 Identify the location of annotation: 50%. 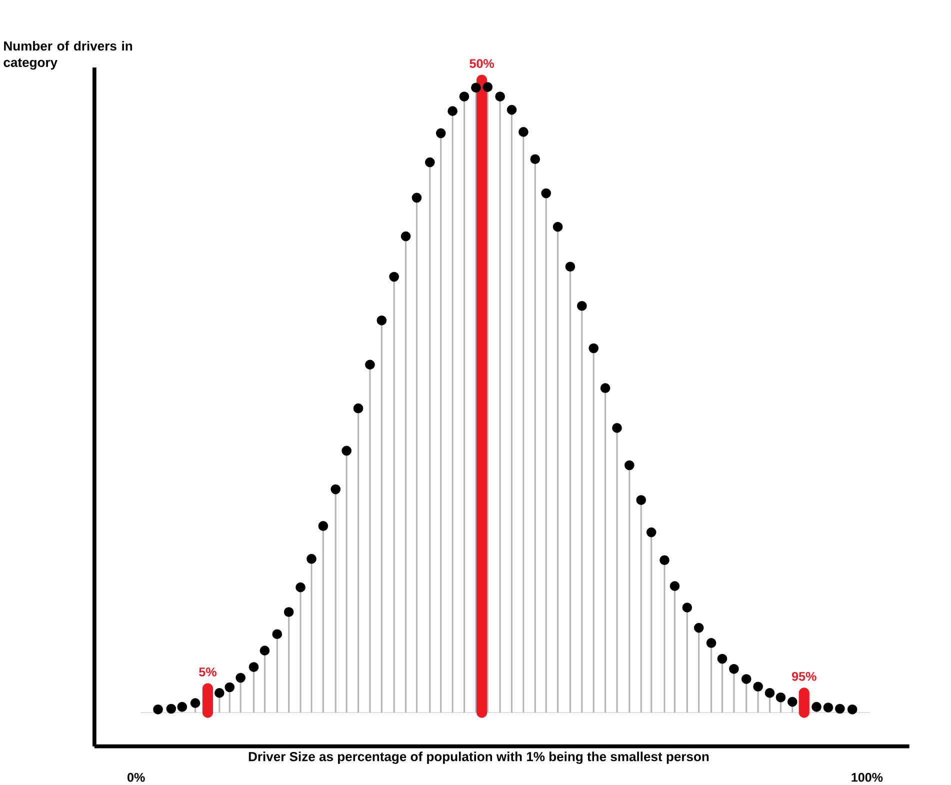
(482, 63).